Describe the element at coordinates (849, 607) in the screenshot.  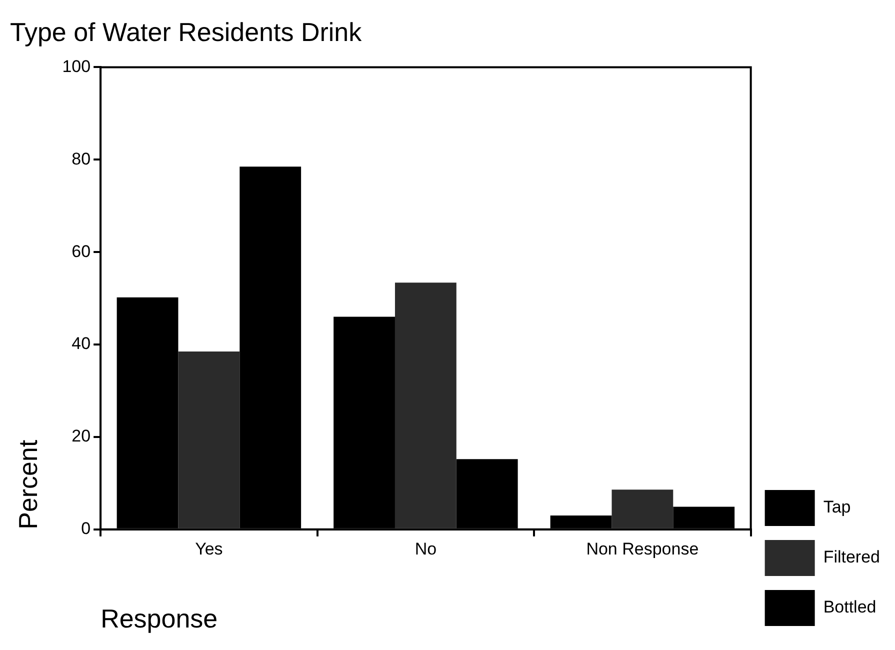
I see `legend-label: Bottled` at that location.